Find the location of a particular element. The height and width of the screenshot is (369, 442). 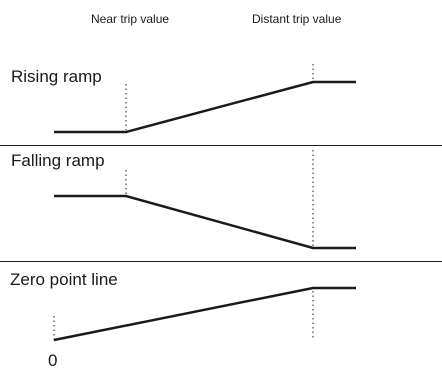

near-trip-value-header: Near trip value is located at coordinates (130, 19).